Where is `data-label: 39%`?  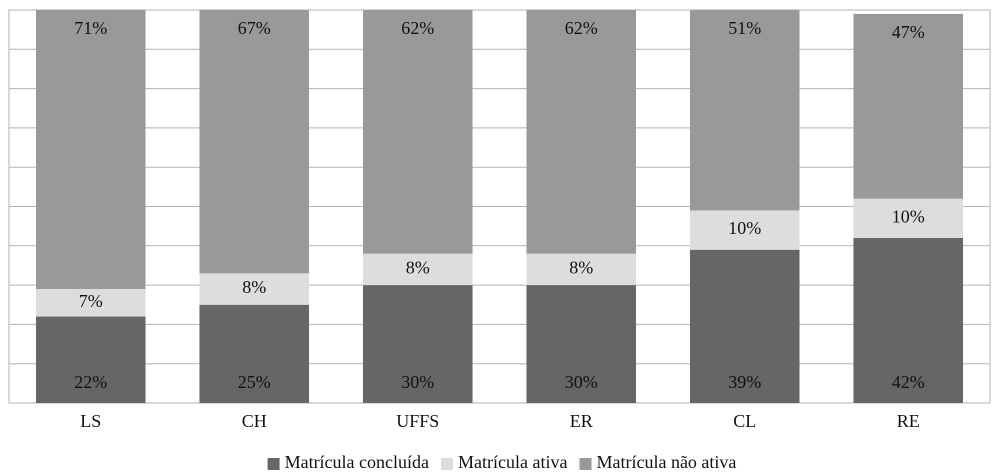
data-label: 39% is located at coordinates (744, 382).